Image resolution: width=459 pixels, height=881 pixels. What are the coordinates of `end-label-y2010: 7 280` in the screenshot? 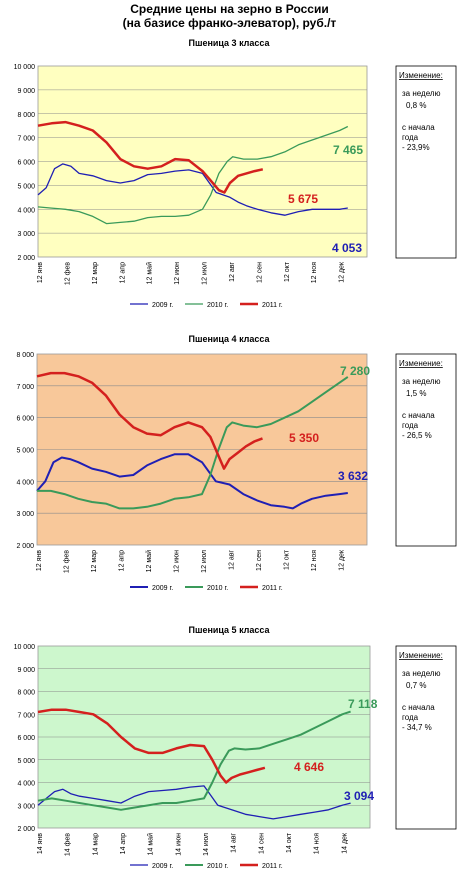 It's located at (355, 371).